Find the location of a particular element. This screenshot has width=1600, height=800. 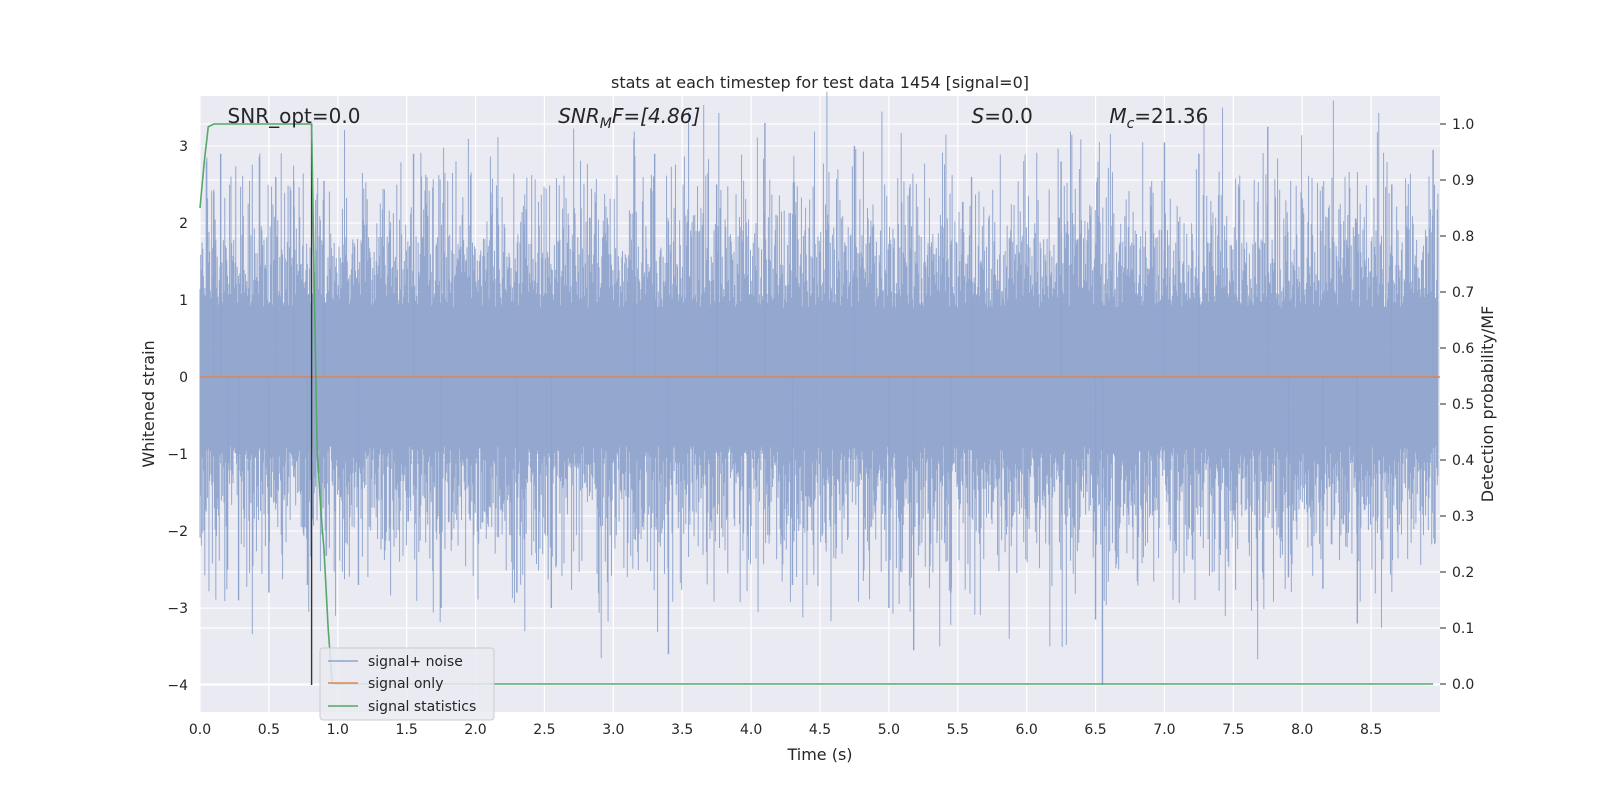

legend-label-signal-noise: signal+ noise is located at coordinates (415, 662).